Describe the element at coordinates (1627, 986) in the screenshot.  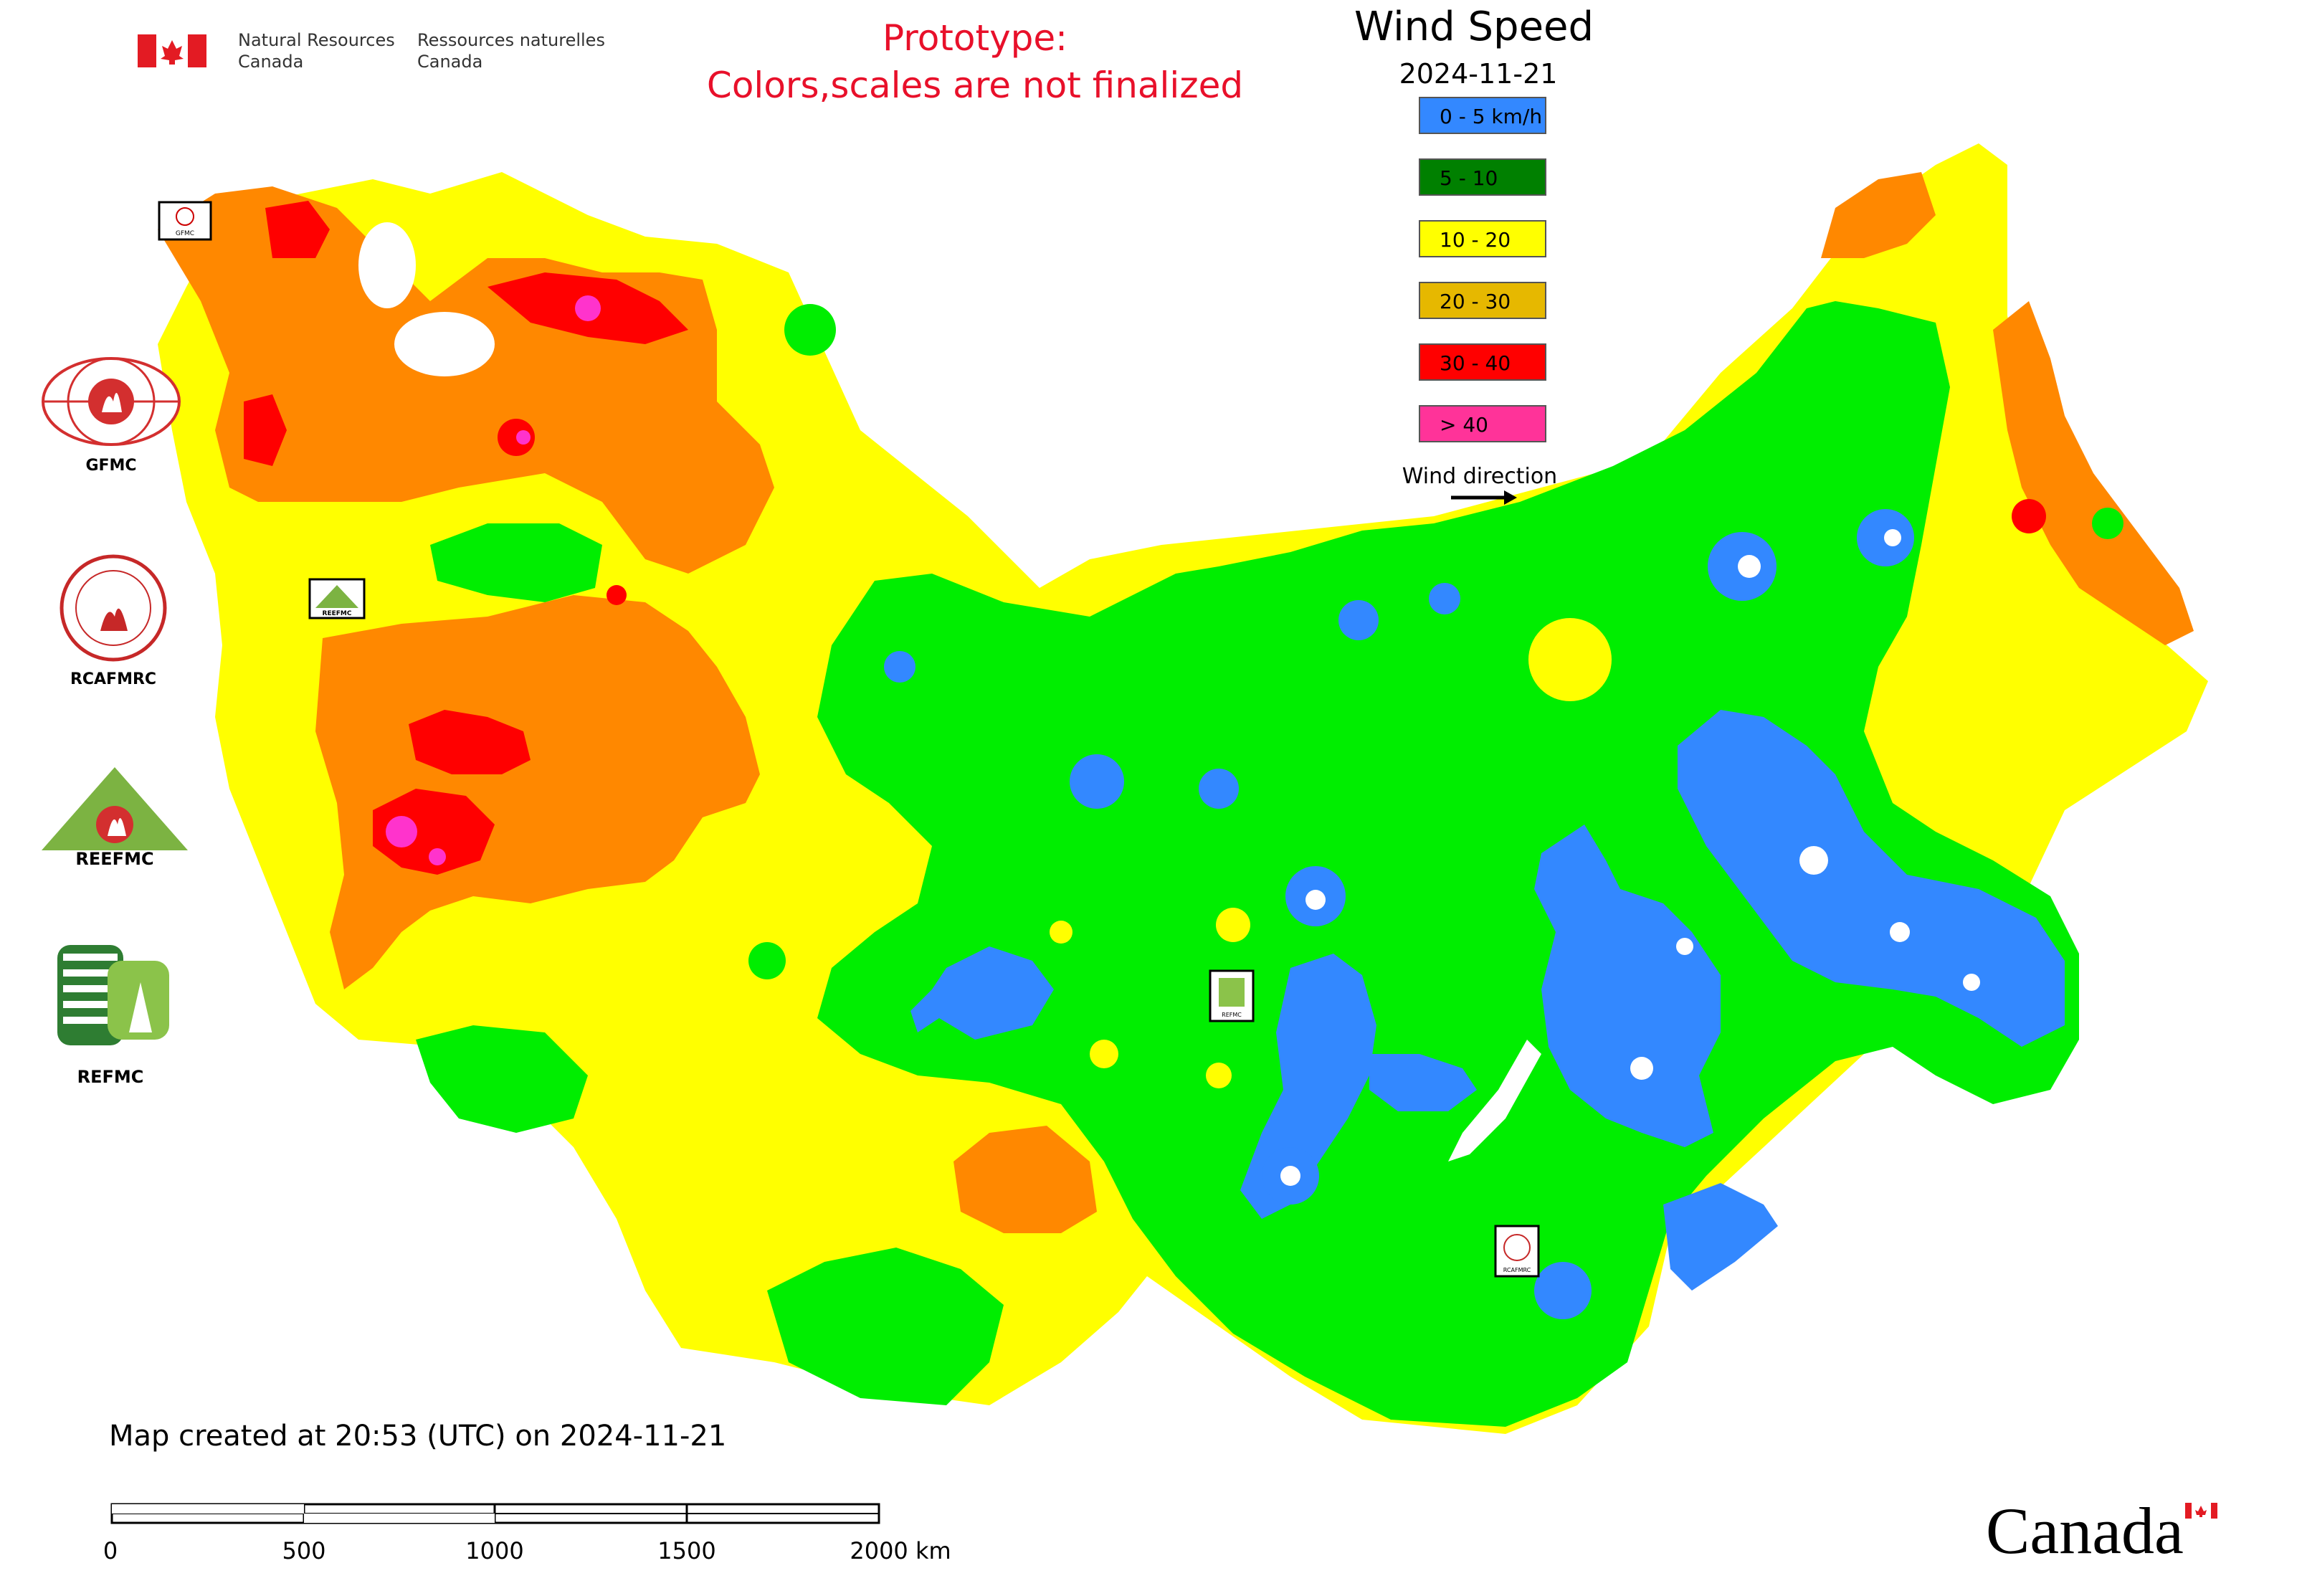
I see `region-blue-east-south` at that location.